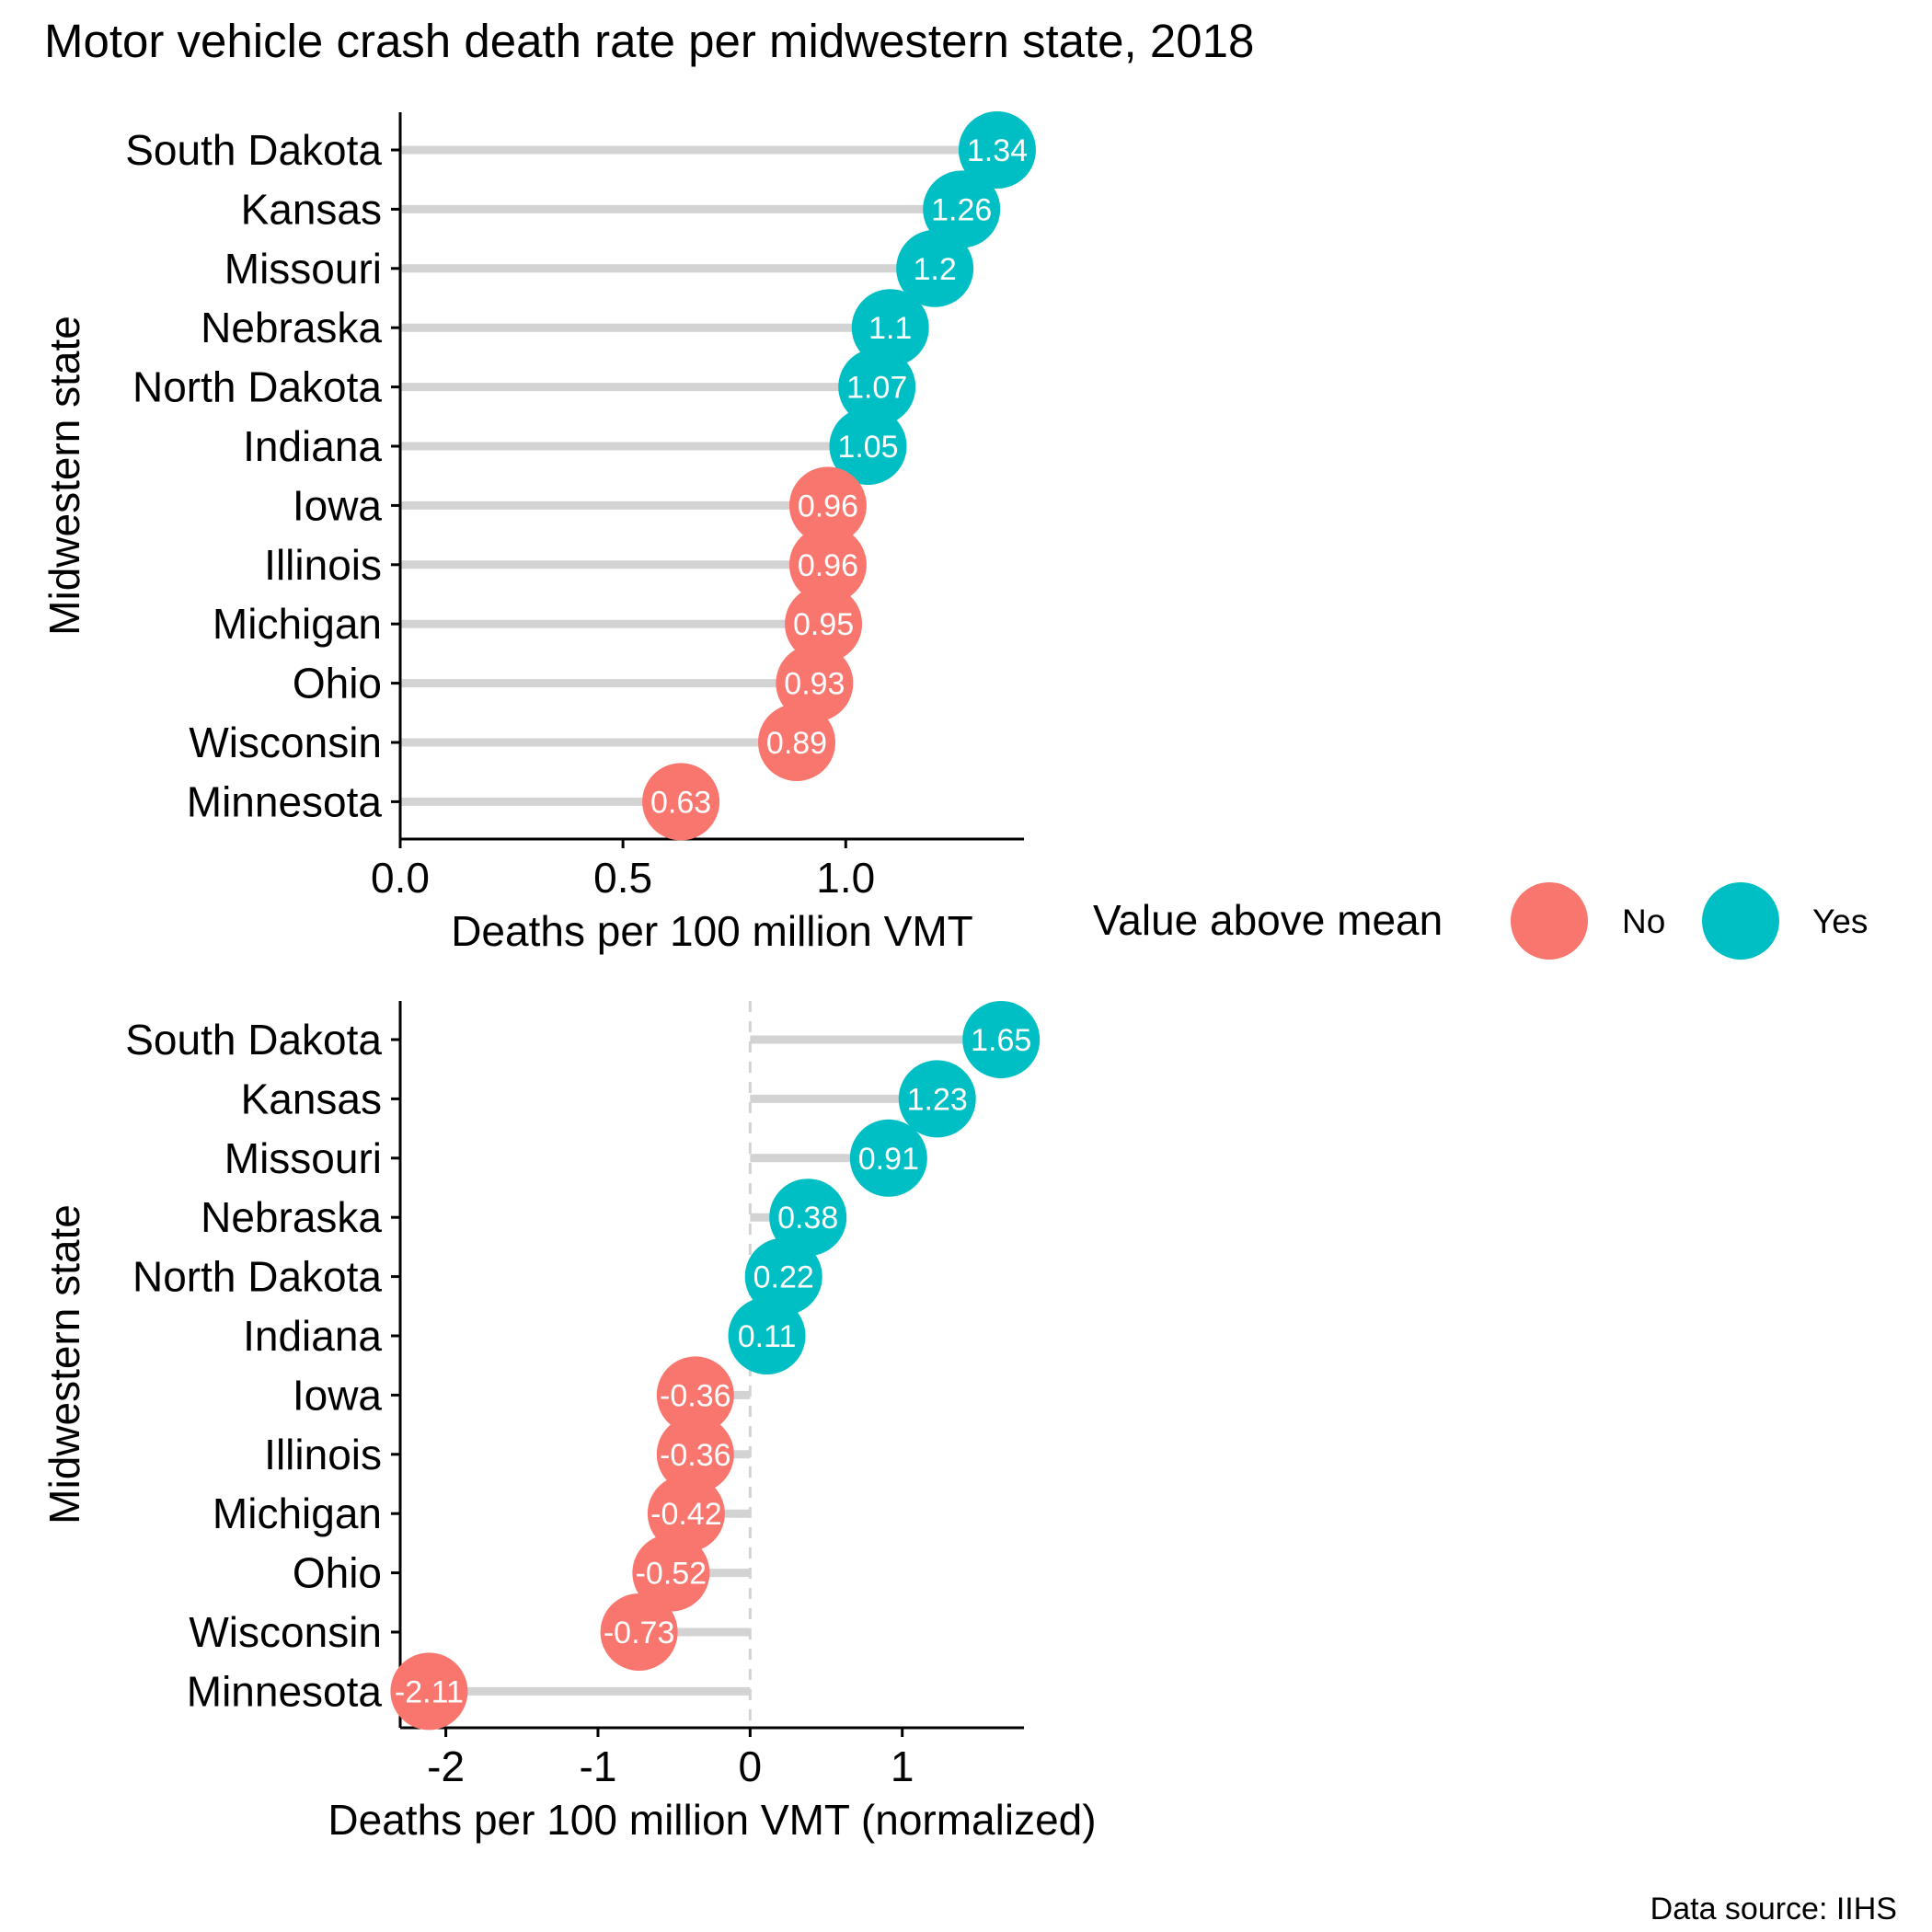  I want to click on data-label-2: 0.91, so click(888, 1159).